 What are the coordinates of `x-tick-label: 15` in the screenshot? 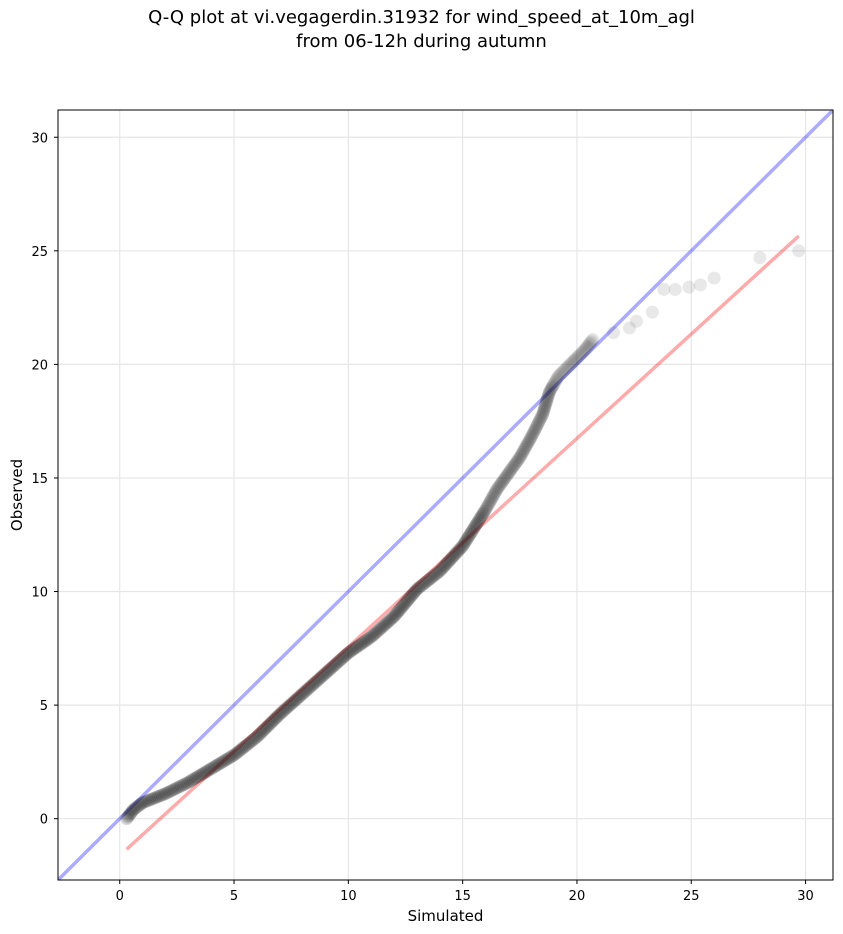 It's located at (462, 896).